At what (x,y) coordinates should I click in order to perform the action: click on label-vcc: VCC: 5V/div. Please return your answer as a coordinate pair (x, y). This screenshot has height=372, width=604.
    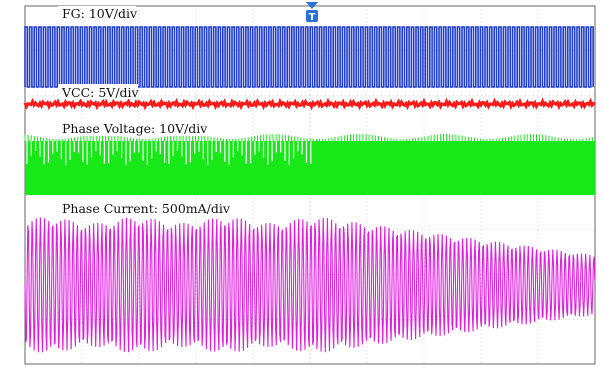
    Looking at the image, I should click on (100, 92).